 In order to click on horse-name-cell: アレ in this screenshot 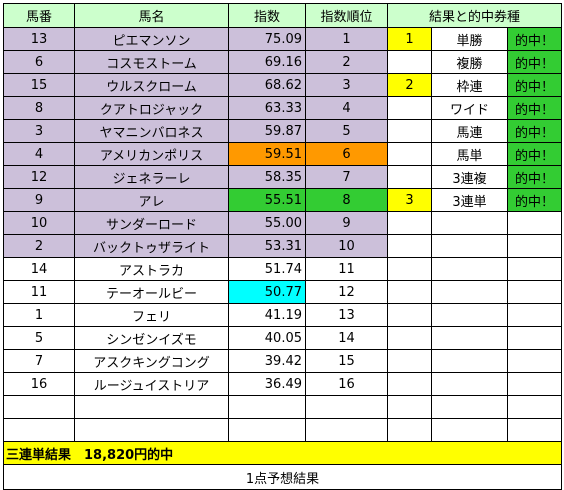, I will do `click(151, 200)`.